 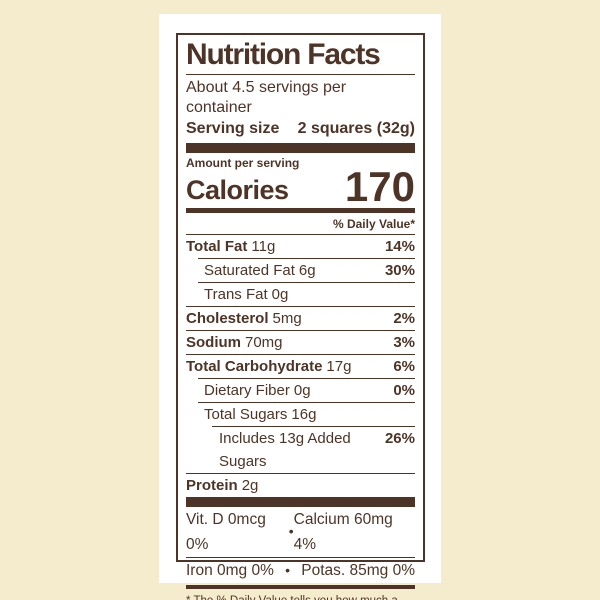 What do you see at coordinates (358, 570) in the screenshot?
I see `potassium-value: Potas. 85mg 0%` at bounding box center [358, 570].